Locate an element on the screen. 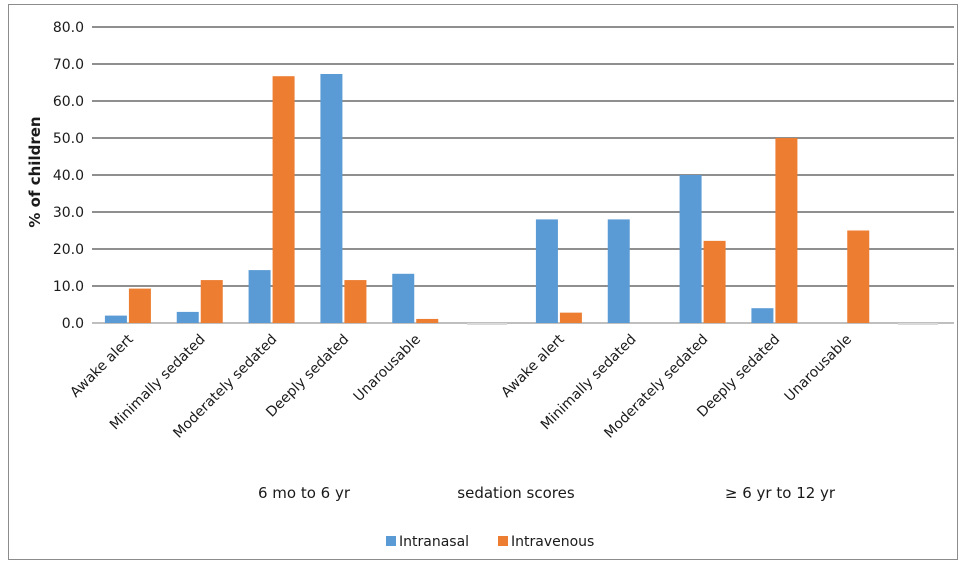 The width and height of the screenshot is (966, 564). y-tick-label: 50.0 is located at coordinates (68, 139).